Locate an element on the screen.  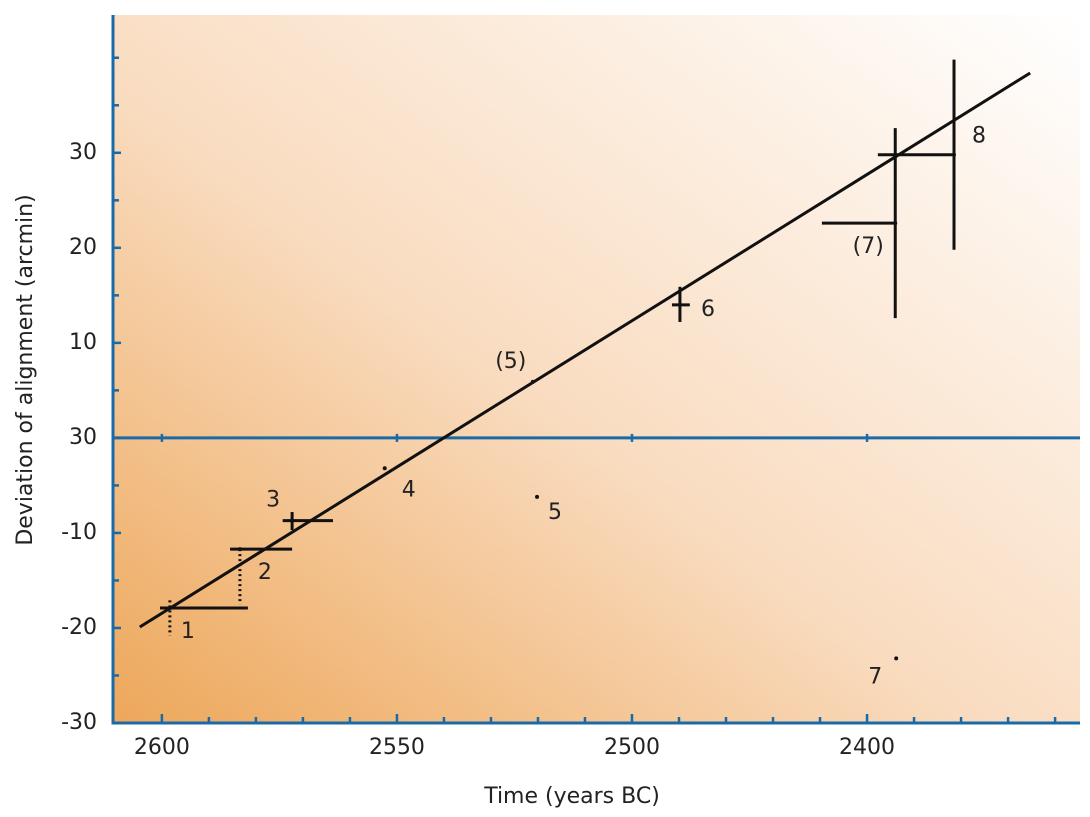
point-label: 6 is located at coordinates (708, 309).